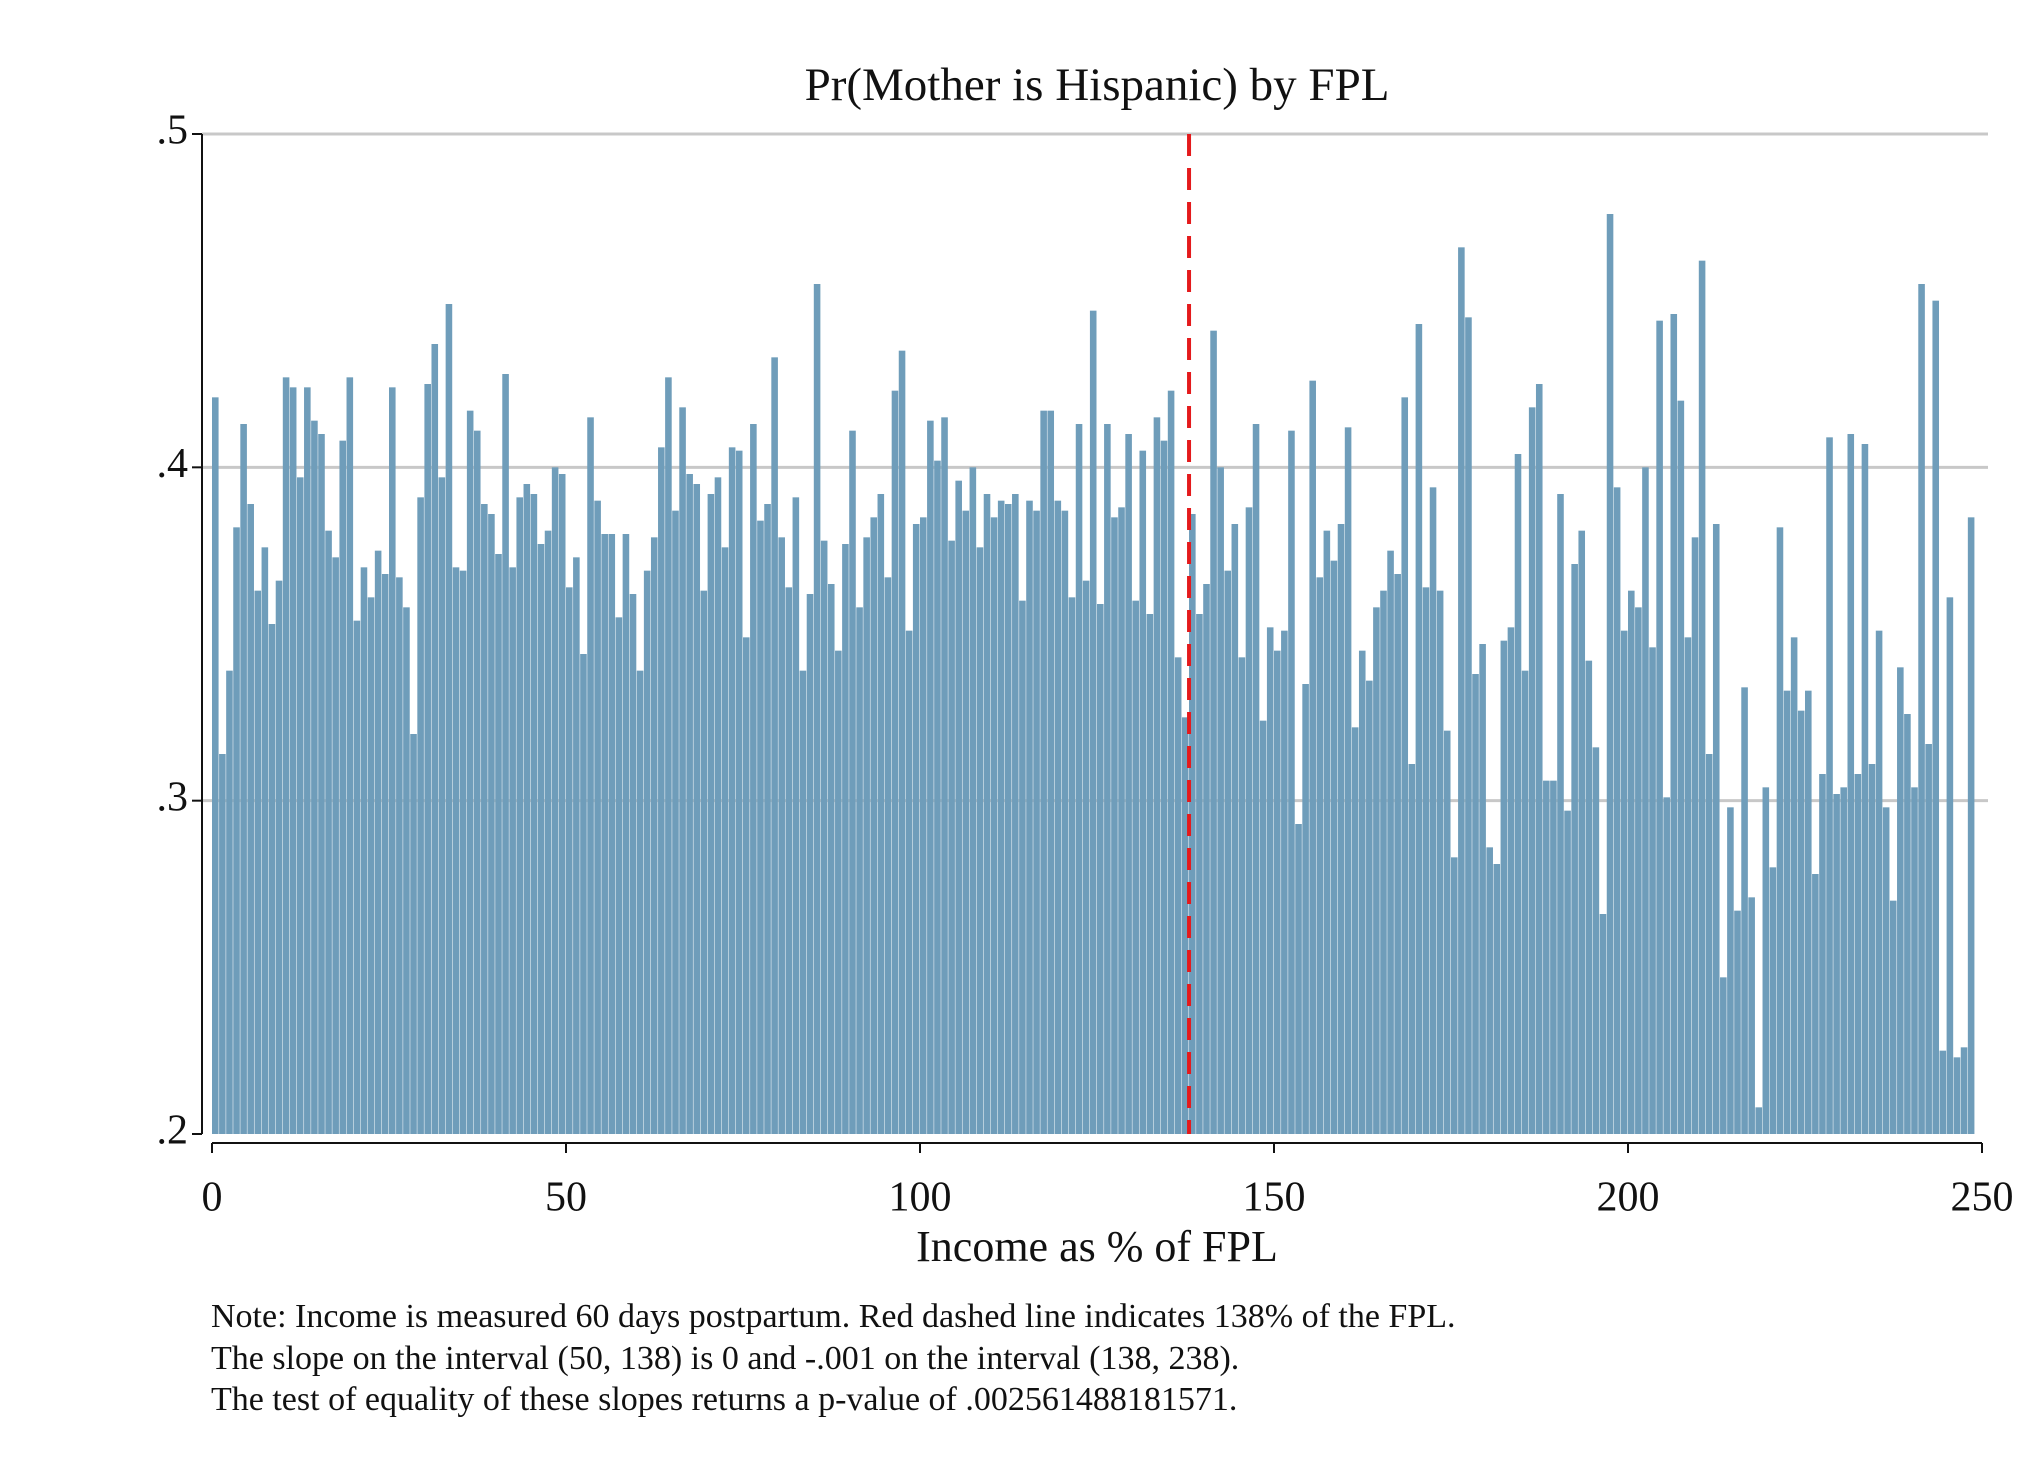 This screenshot has height=1470, width=2022. Describe the element at coordinates (920, 1198) in the screenshot. I see `x-tick-label: 100` at that location.